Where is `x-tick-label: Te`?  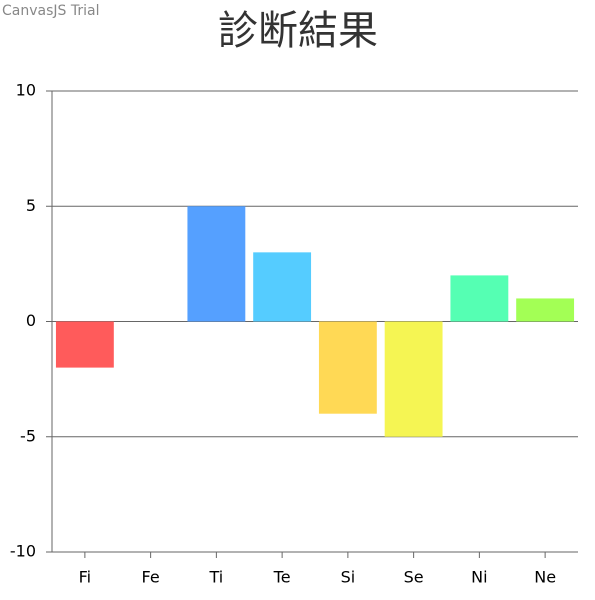
x-tick-label: Te is located at coordinates (282, 577).